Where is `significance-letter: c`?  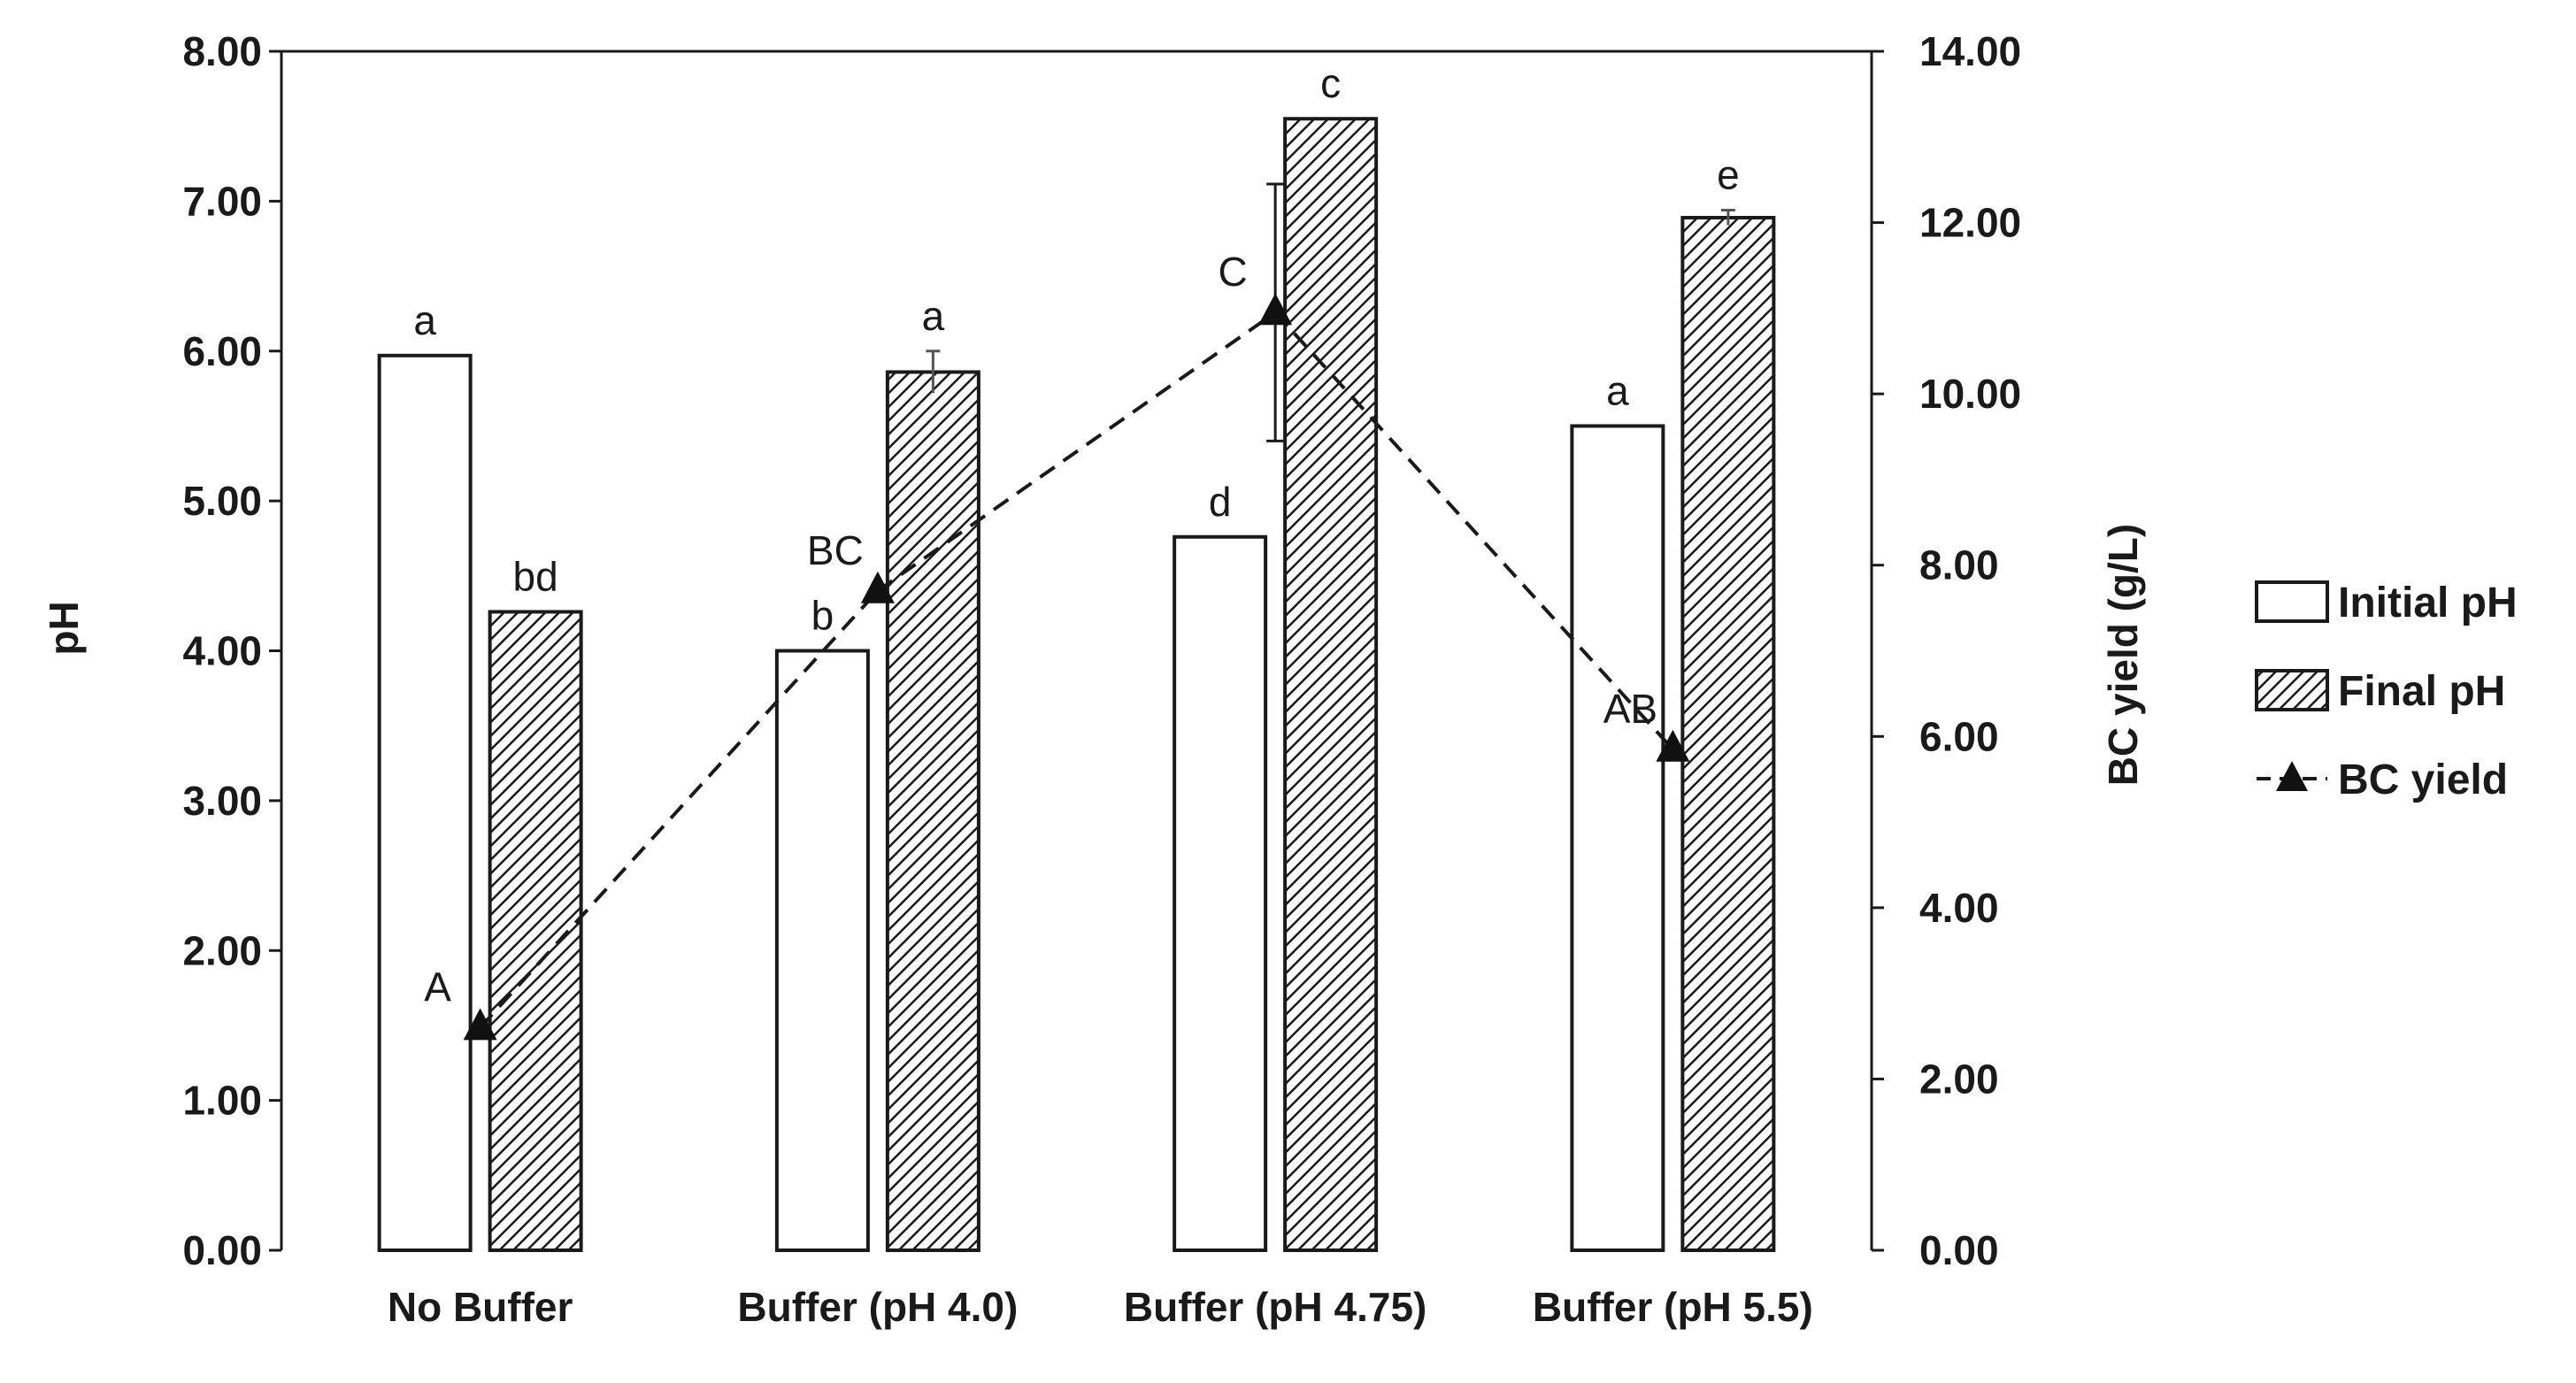
significance-letter: c is located at coordinates (1330, 83).